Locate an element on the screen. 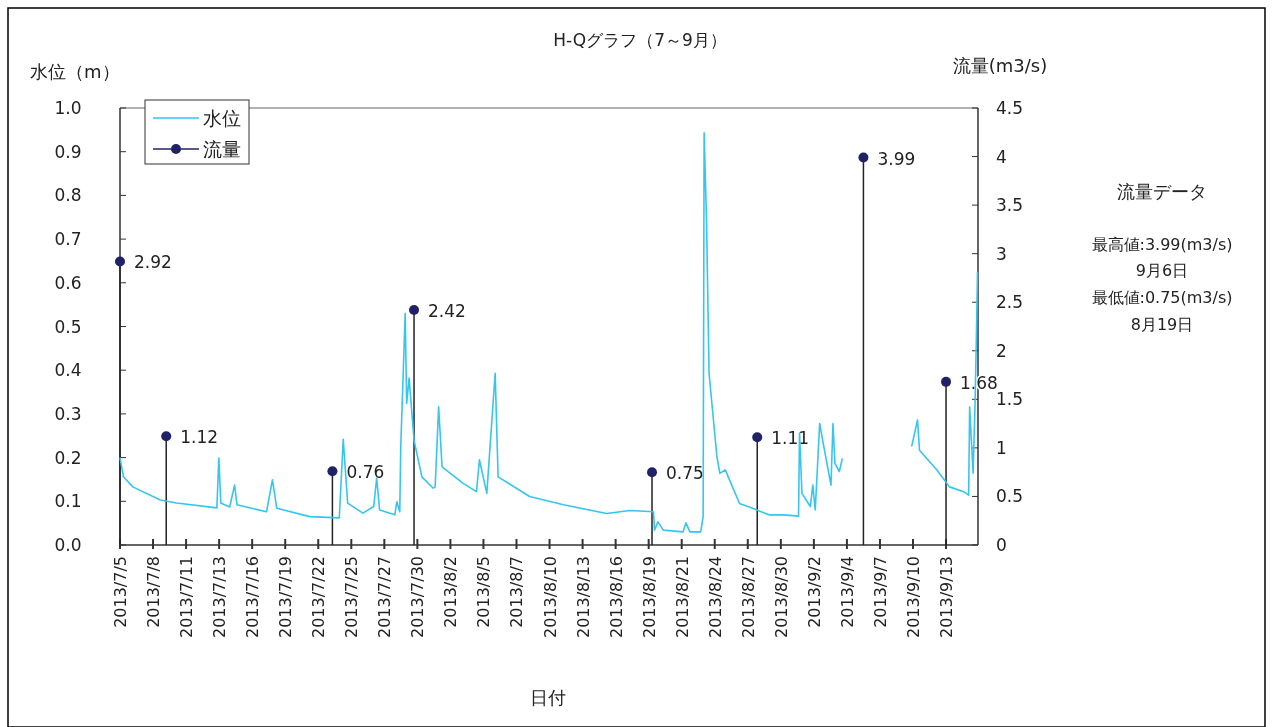 Image resolution: width=1273 pixels, height=727 pixels. y-tick-label: 1.0 is located at coordinates (68, 108).